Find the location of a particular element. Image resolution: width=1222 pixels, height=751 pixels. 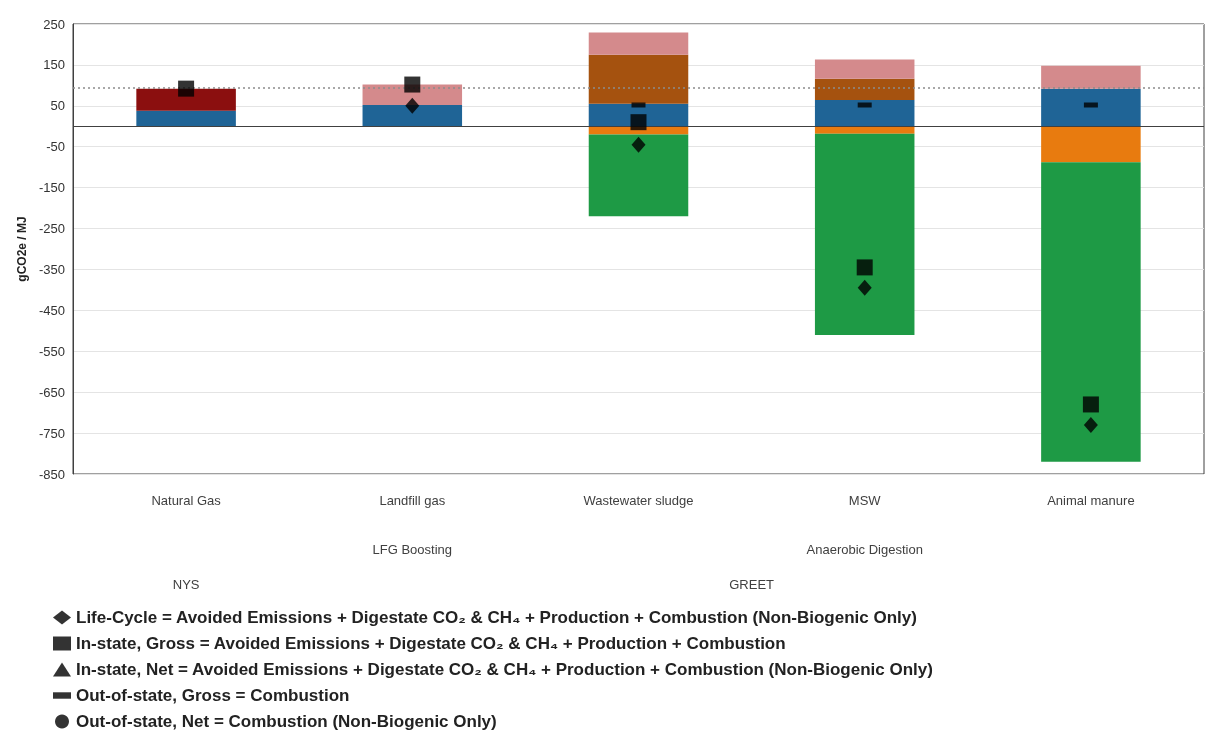

x-tick-label: Animal manure is located at coordinates (1091, 500).